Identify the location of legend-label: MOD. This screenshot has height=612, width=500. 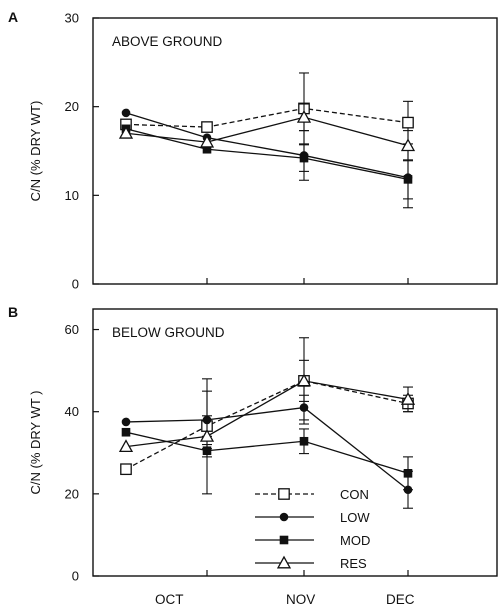
(355, 540).